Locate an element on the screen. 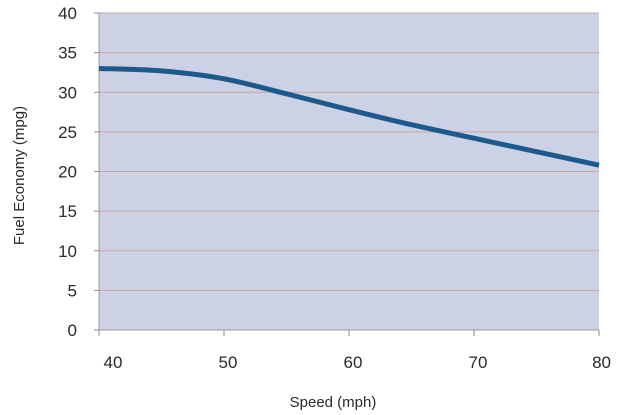 This screenshot has height=415, width=617. x-tick-labels: 40 50 60 70 80 is located at coordinates (357, 362).